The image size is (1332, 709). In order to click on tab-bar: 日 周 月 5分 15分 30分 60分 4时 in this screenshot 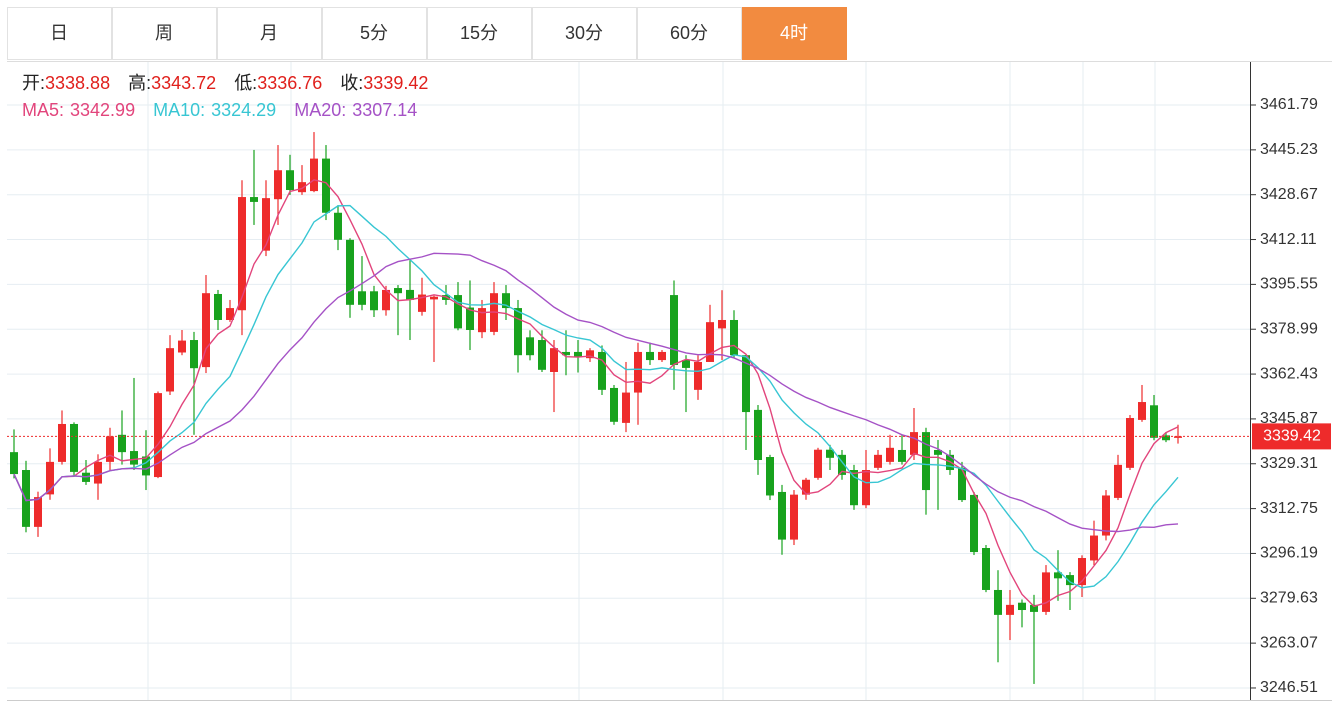, I will do `click(427, 33)`.